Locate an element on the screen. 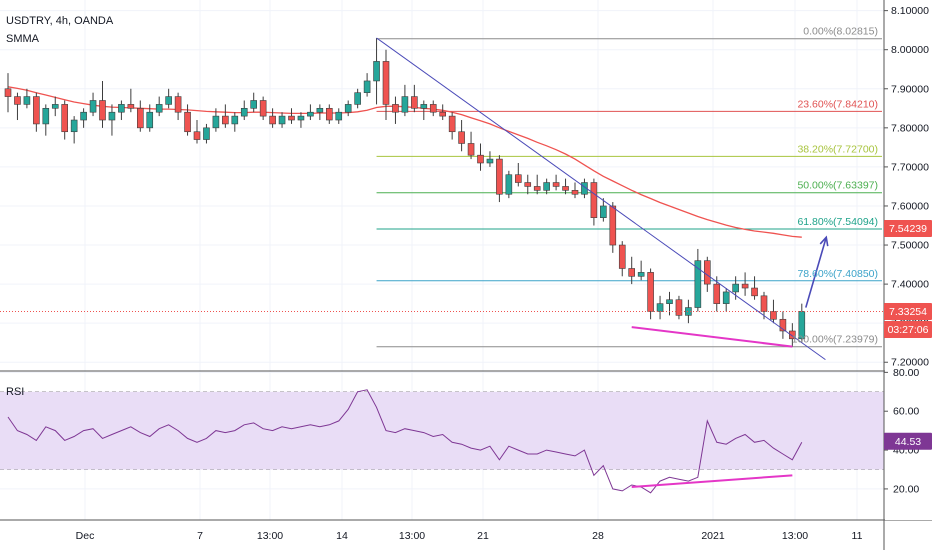 This screenshot has height=550, width=932. smma-value-text: 7.54239 is located at coordinates (908, 229).